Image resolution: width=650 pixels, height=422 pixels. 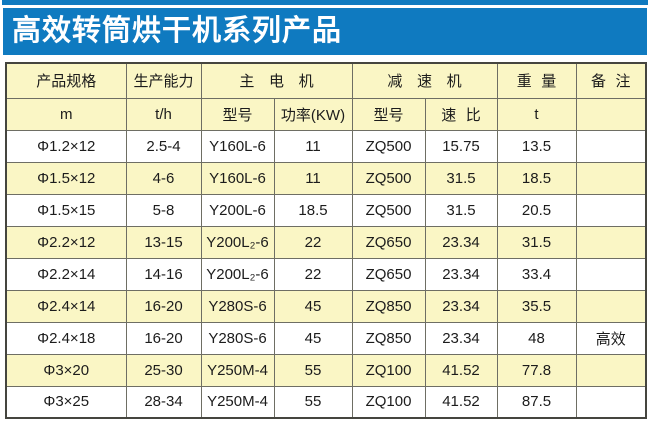 I want to click on spec-cell: Φ2.4×18, so click(x=66, y=338).